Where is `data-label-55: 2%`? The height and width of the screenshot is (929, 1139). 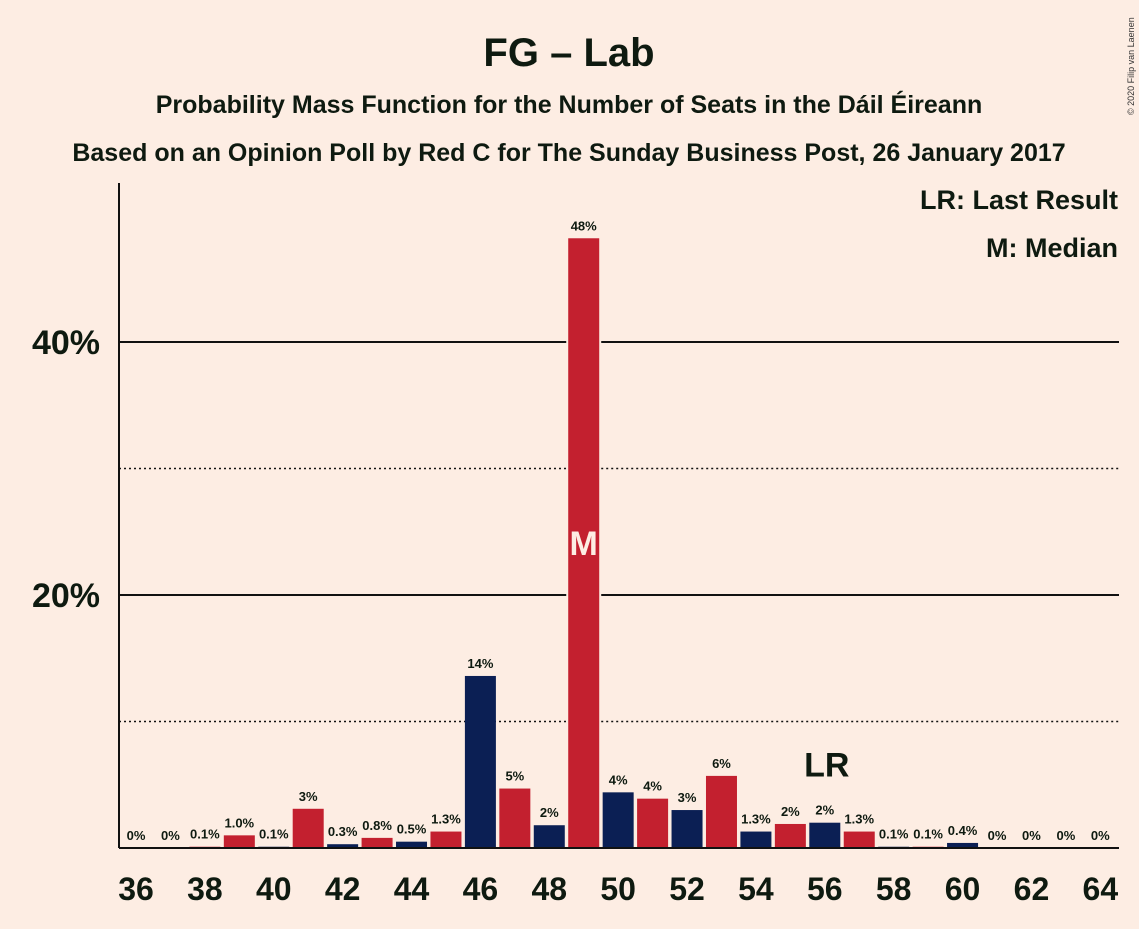 data-label-55: 2% is located at coordinates (790, 811).